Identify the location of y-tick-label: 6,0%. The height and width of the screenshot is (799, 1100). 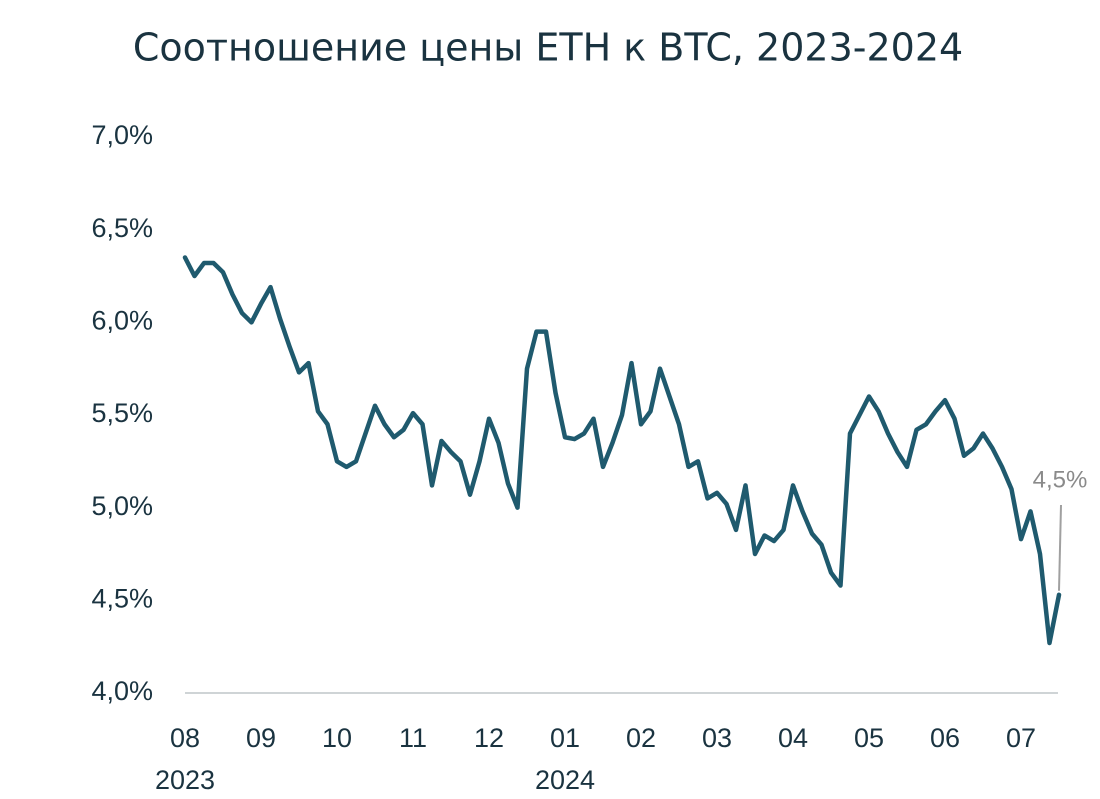
(122, 320).